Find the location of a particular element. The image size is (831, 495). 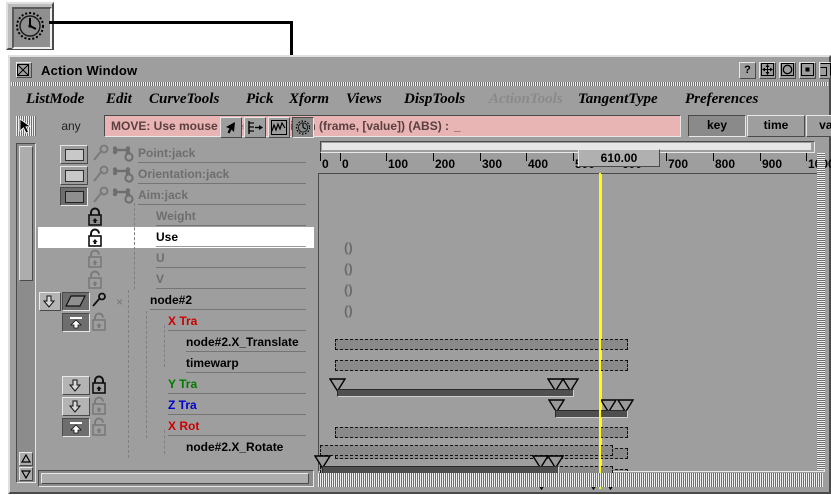

restore-button is located at coordinates (787, 70).